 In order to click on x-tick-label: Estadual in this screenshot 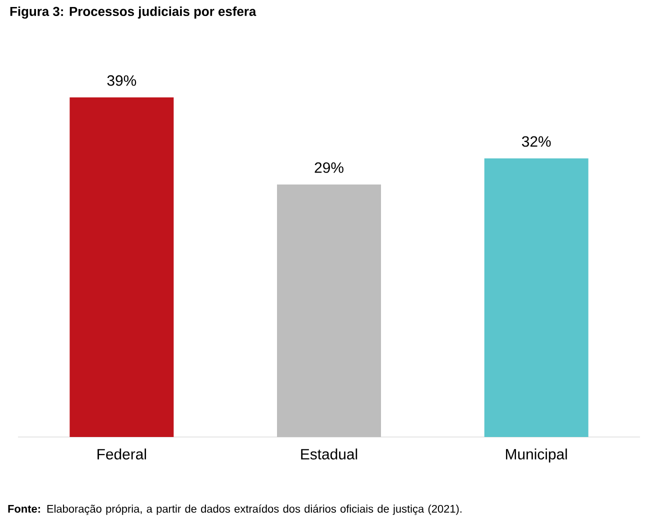, I will do `click(329, 454)`.